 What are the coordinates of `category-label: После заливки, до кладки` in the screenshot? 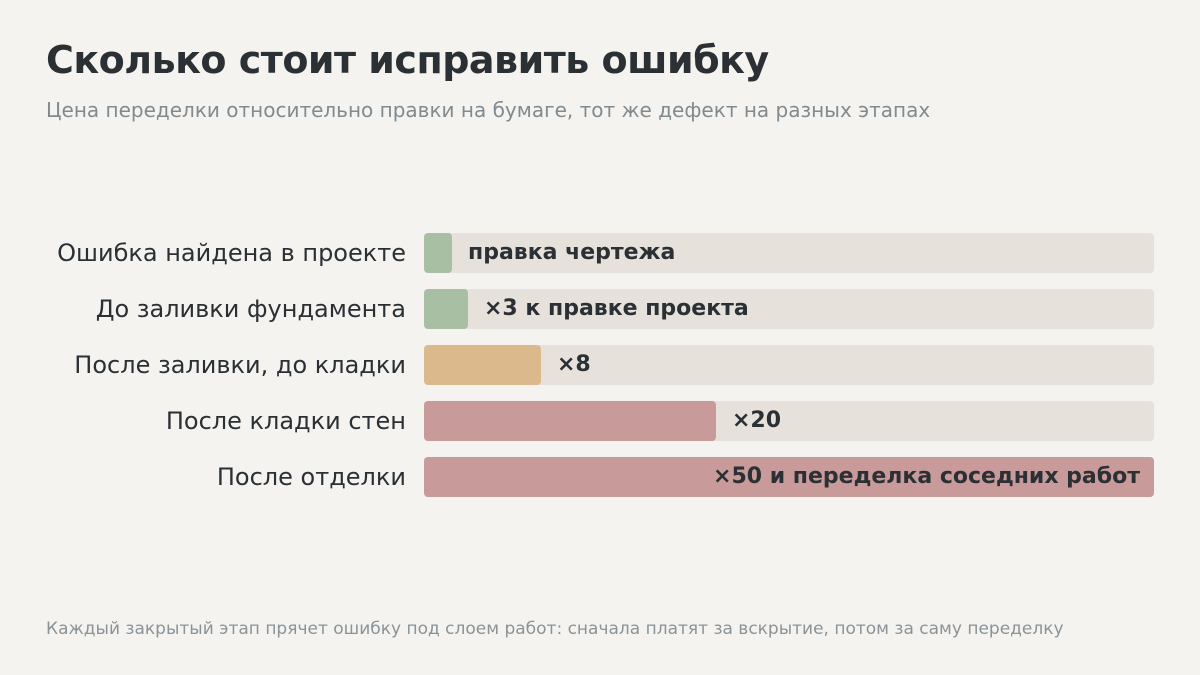 It's located at (240, 365).